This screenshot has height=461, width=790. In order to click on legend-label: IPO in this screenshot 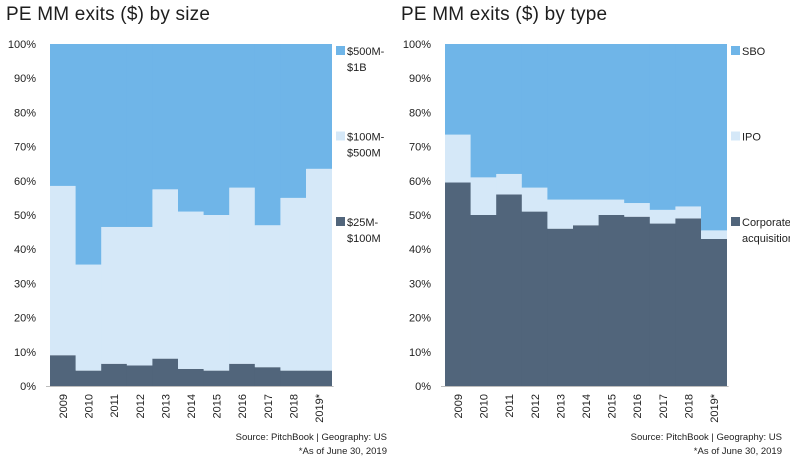, I will do `click(751, 138)`.